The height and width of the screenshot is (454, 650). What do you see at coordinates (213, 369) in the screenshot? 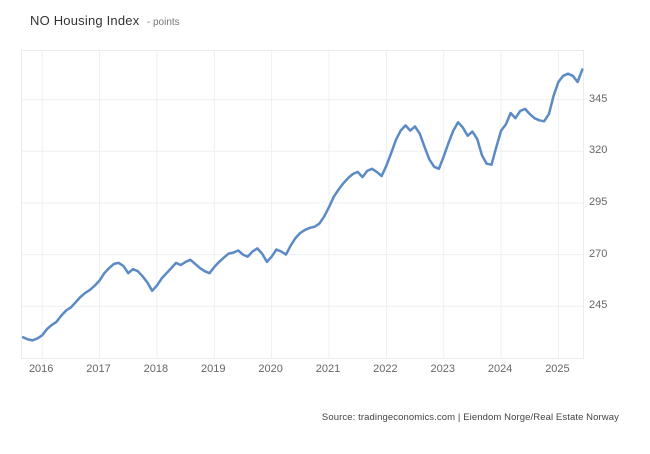
I see `x-axis-tick-label: 2019` at bounding box center [213, 369].